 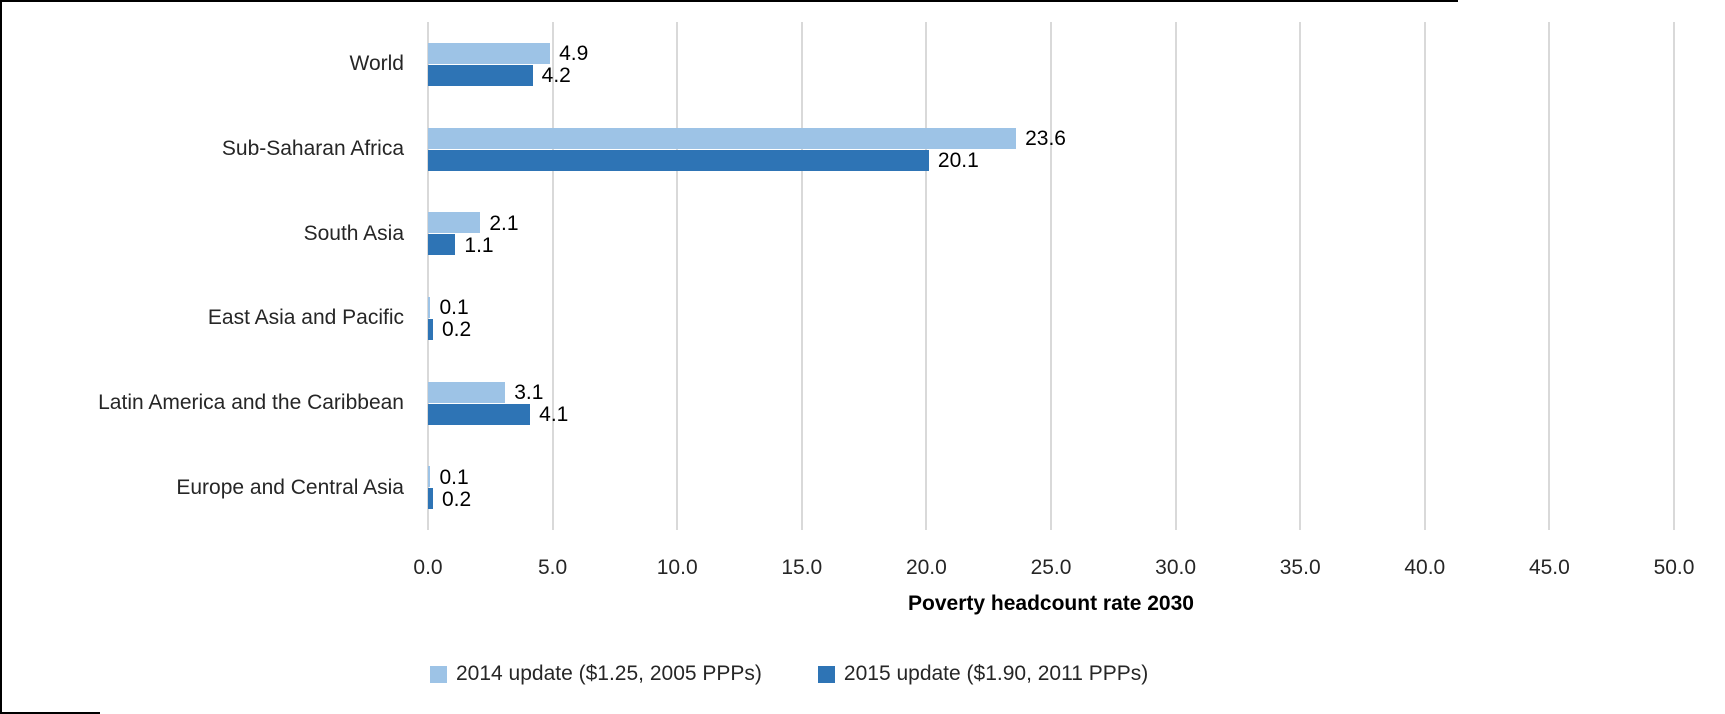 I want to click on legend-entry-2014-update: 2014 update ($1.25, 2005 PPPs), so click(x=596, y=674).